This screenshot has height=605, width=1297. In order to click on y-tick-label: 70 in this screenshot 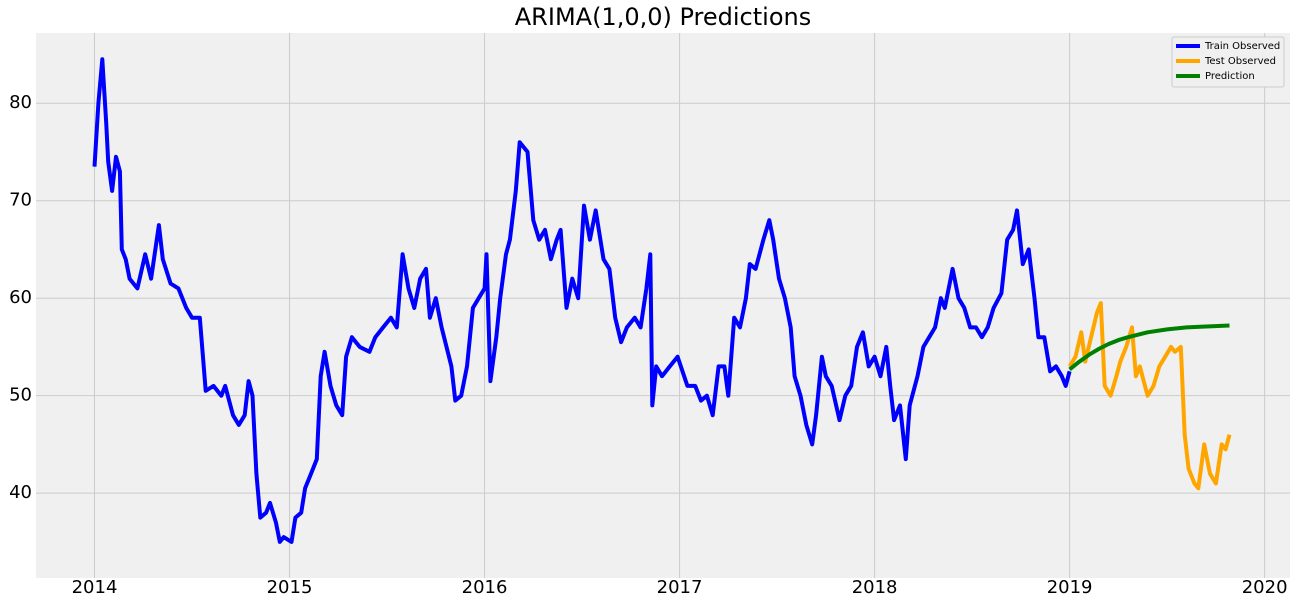, I will do `click(20, 200)`.